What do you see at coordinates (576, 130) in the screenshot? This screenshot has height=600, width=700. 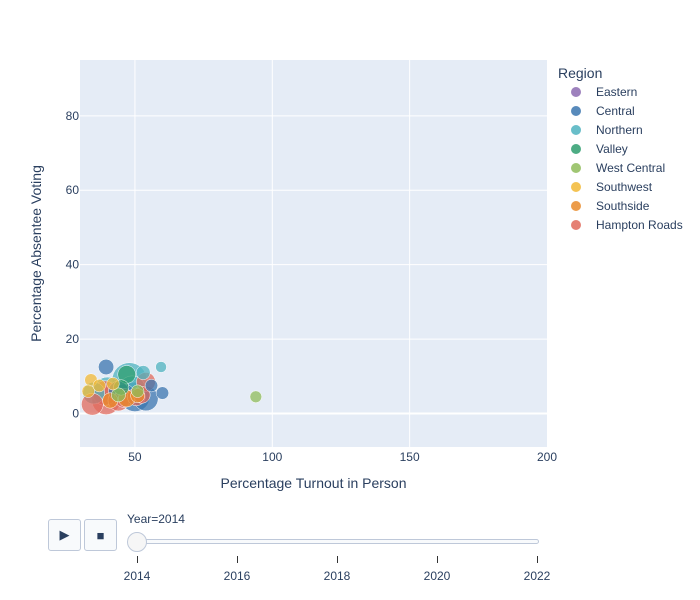 I see `legend-marker-northern` at bounding box center [576, 130].